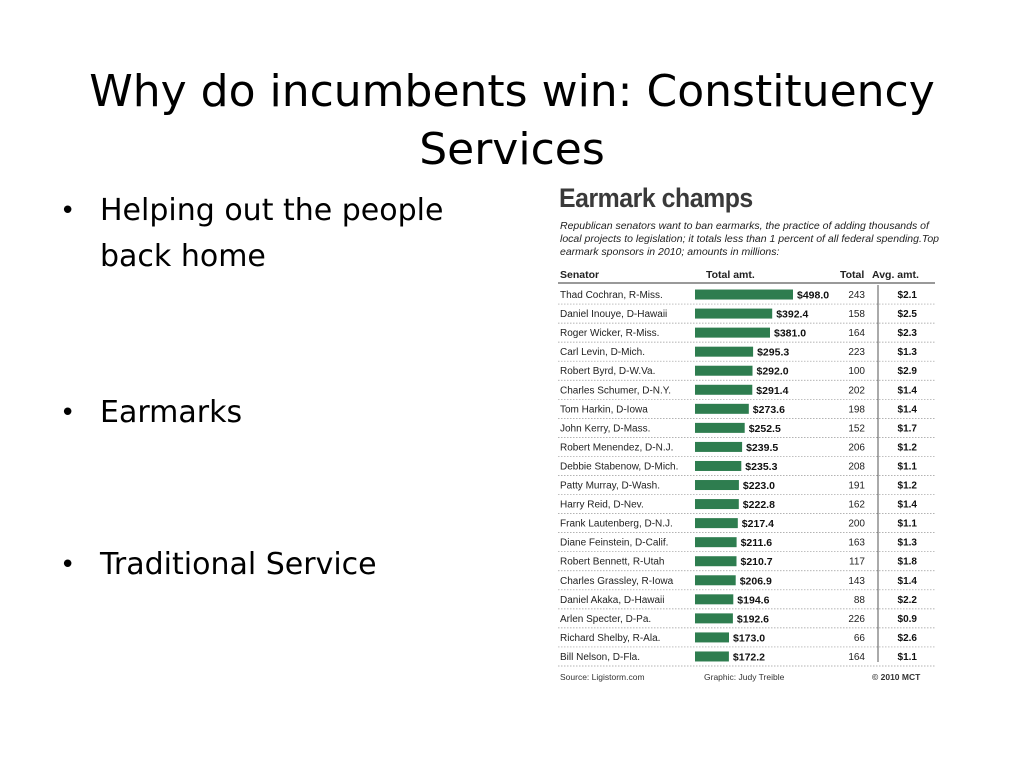 This screenshot has height=768, width=1024. Describe the element at coordinates (856, 295) in the screenshot. I see `total-count: 243` at that location.